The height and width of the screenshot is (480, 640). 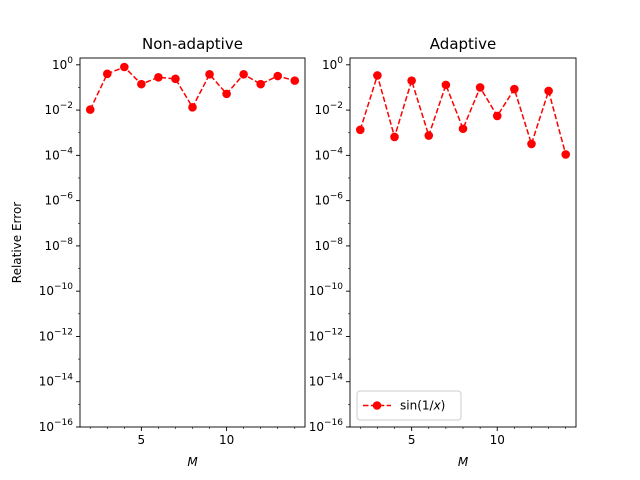 What do you see at coordinates (422, 406) in the screenshot?
I see `legend-label: sin(1/x)` at bounding box center [422, 406].